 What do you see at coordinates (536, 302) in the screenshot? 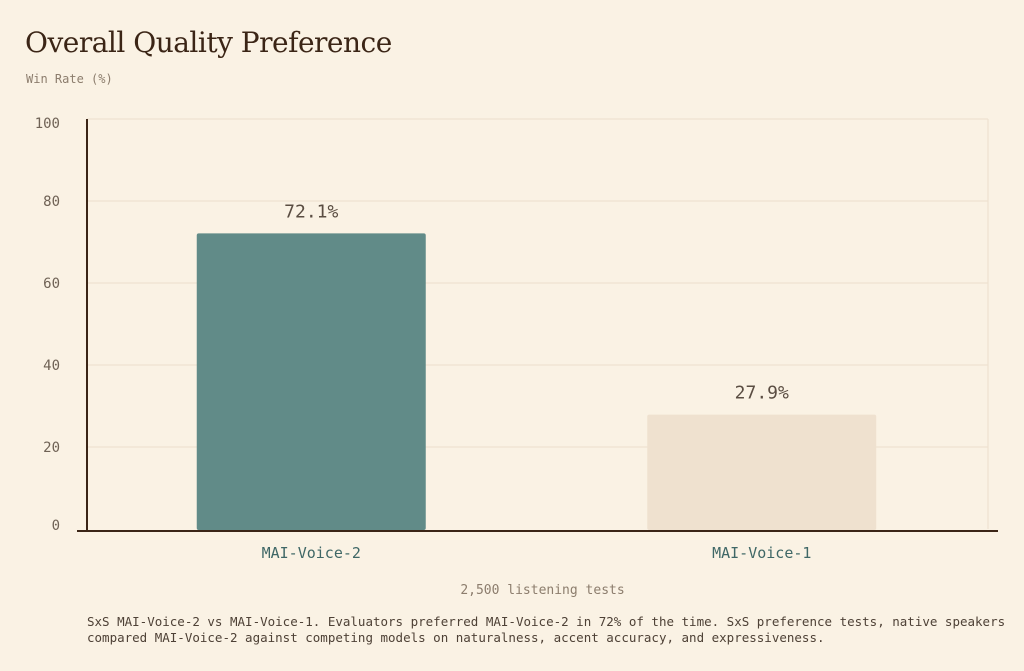
I see `value-labels: 72.1% 27.9%` at bounding box center [536, 302].